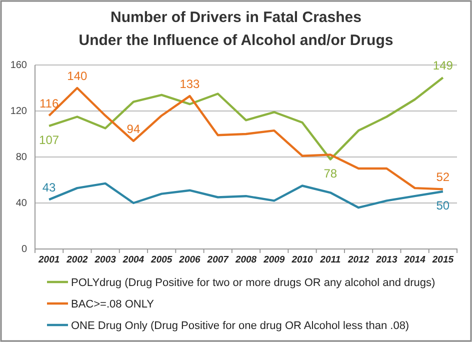 Image resolution: width=472 pixels, height=342 pixels. I want to click on y-tick-label: 80, so click(22, 158).